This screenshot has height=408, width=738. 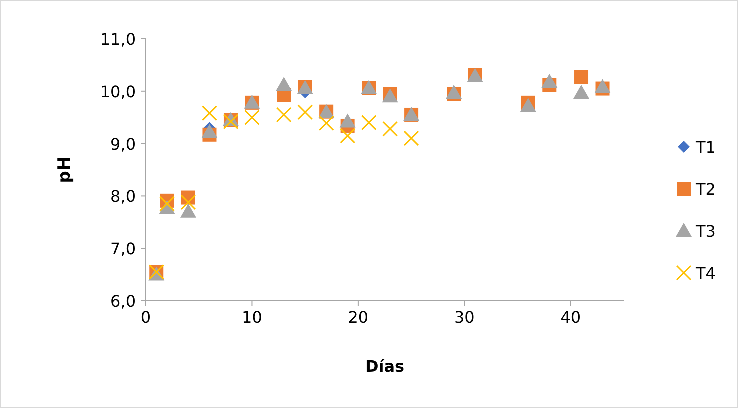 I want to click on legend-label: T2, so click(x=705, y=189).